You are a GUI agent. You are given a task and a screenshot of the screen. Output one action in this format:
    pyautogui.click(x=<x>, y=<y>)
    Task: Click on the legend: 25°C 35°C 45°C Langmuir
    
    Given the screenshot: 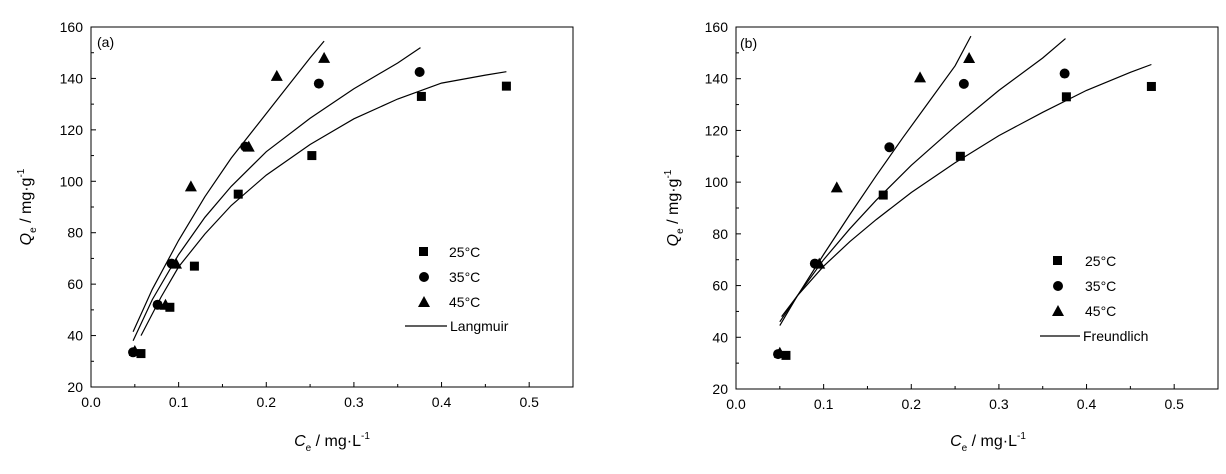 What is the action you would take?
    pyautogui.click(x=457, y=289)
    